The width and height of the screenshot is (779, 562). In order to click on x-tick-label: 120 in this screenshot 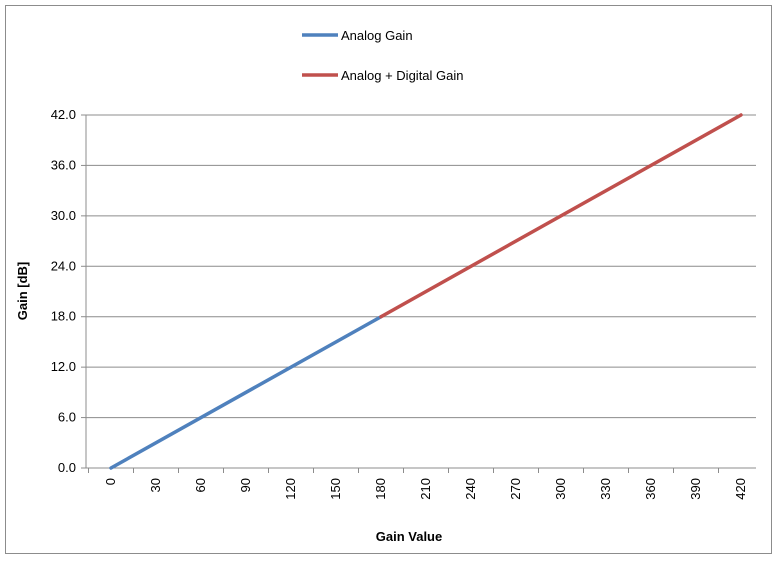, I will do `click(290, 489)`.